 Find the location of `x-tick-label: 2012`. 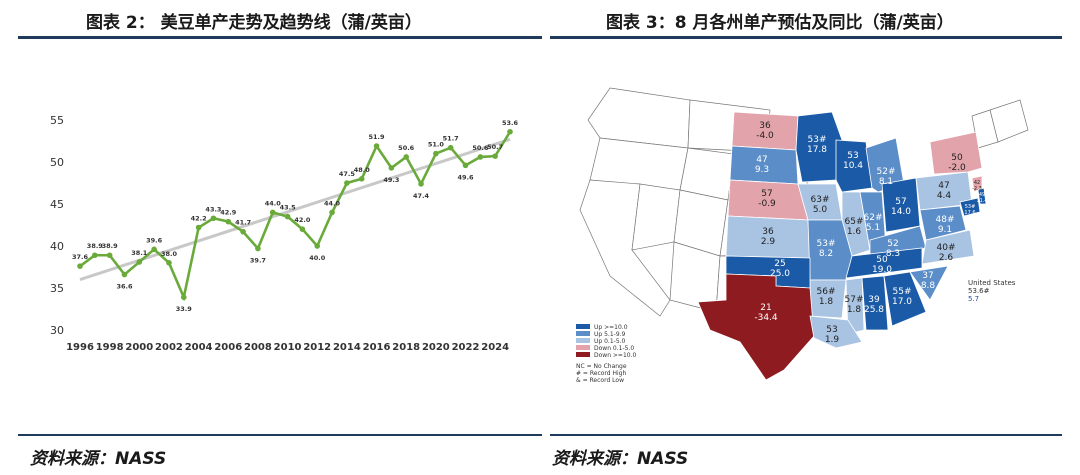

x-tick-label: 2012 is located at coordinates (317, 347).